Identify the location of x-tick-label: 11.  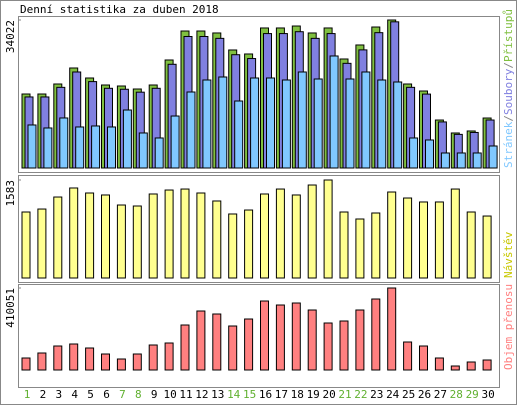
(185, 394).